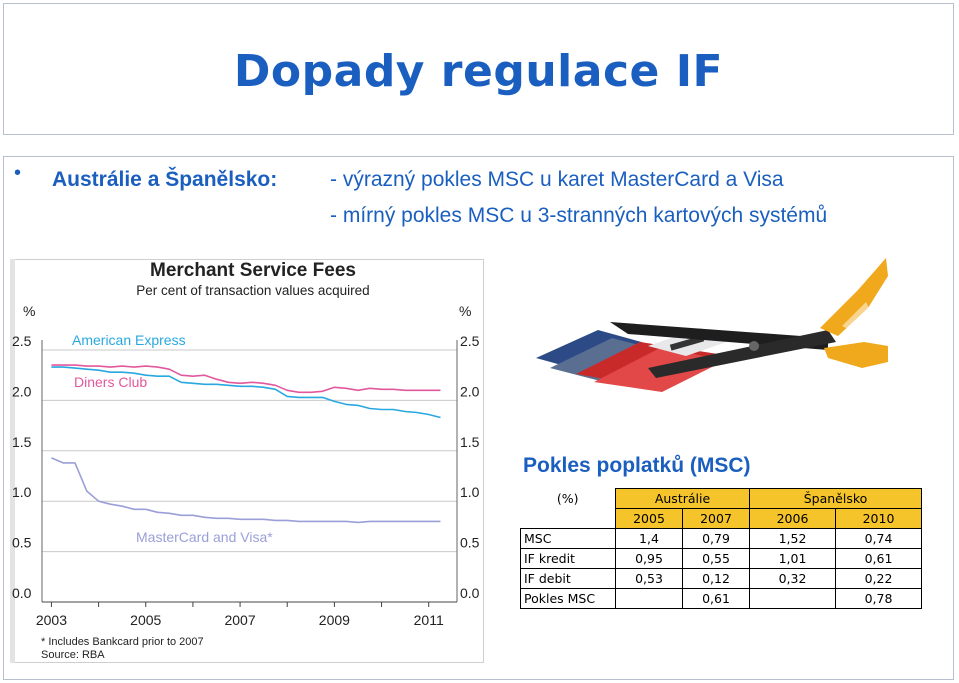  I want to click on year-cell: 2007, so click(716, 518).